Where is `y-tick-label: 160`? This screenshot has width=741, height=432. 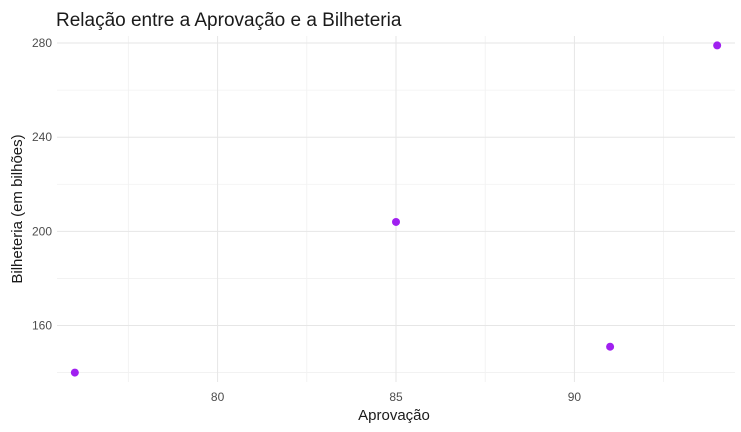
y-tick-label: 160 is located at coordinates (42, 326).